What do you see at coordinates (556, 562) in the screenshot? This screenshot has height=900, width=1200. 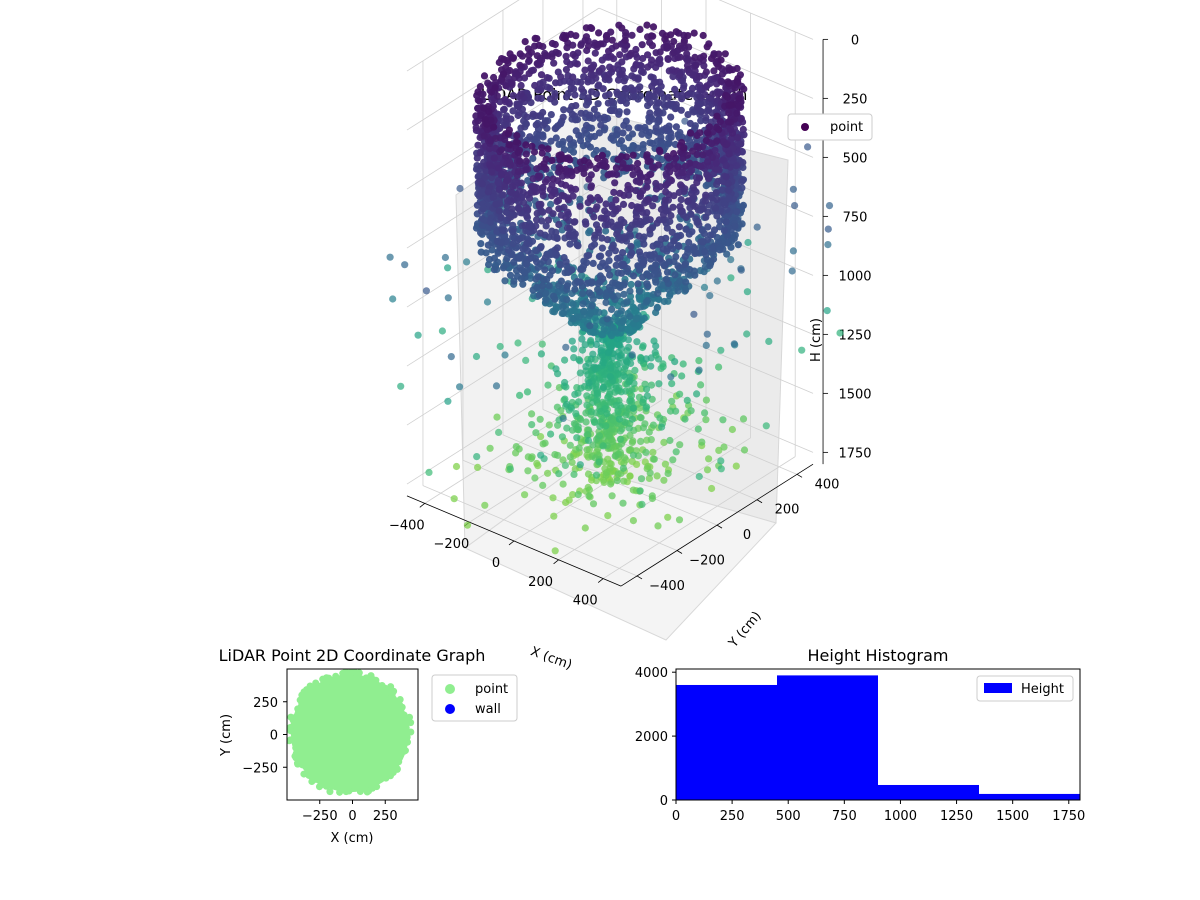 I see `x-tick-mark-3d` at bounding box center [556, 562].